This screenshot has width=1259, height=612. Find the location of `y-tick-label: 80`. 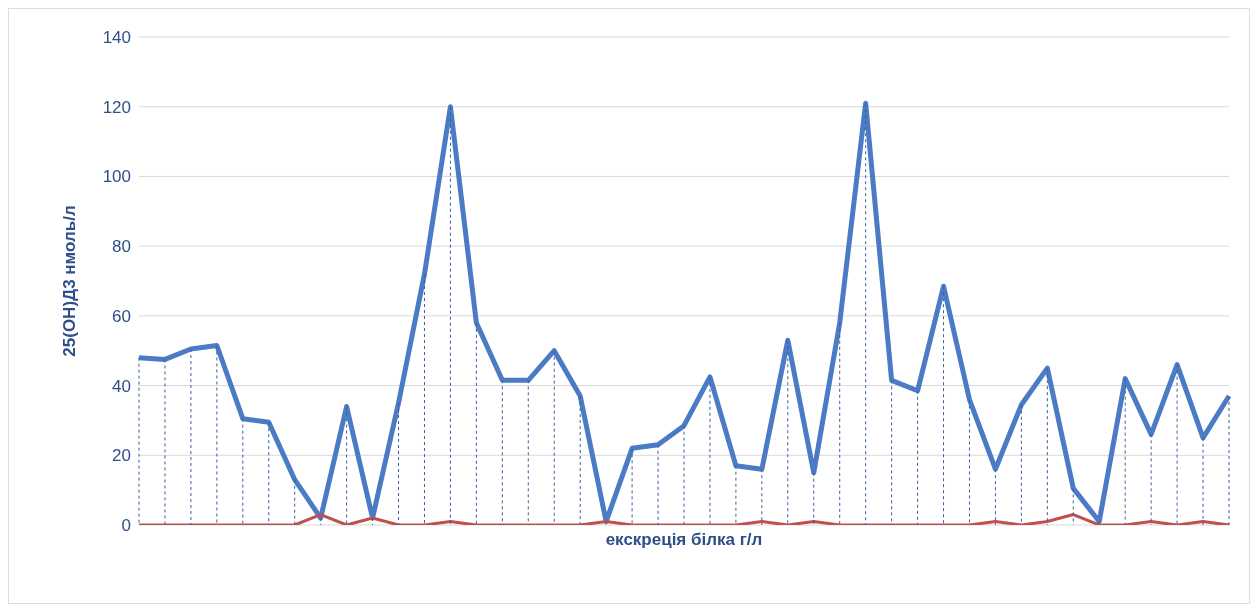

y-tick-label: 80 is located at coordinates (121, 247).